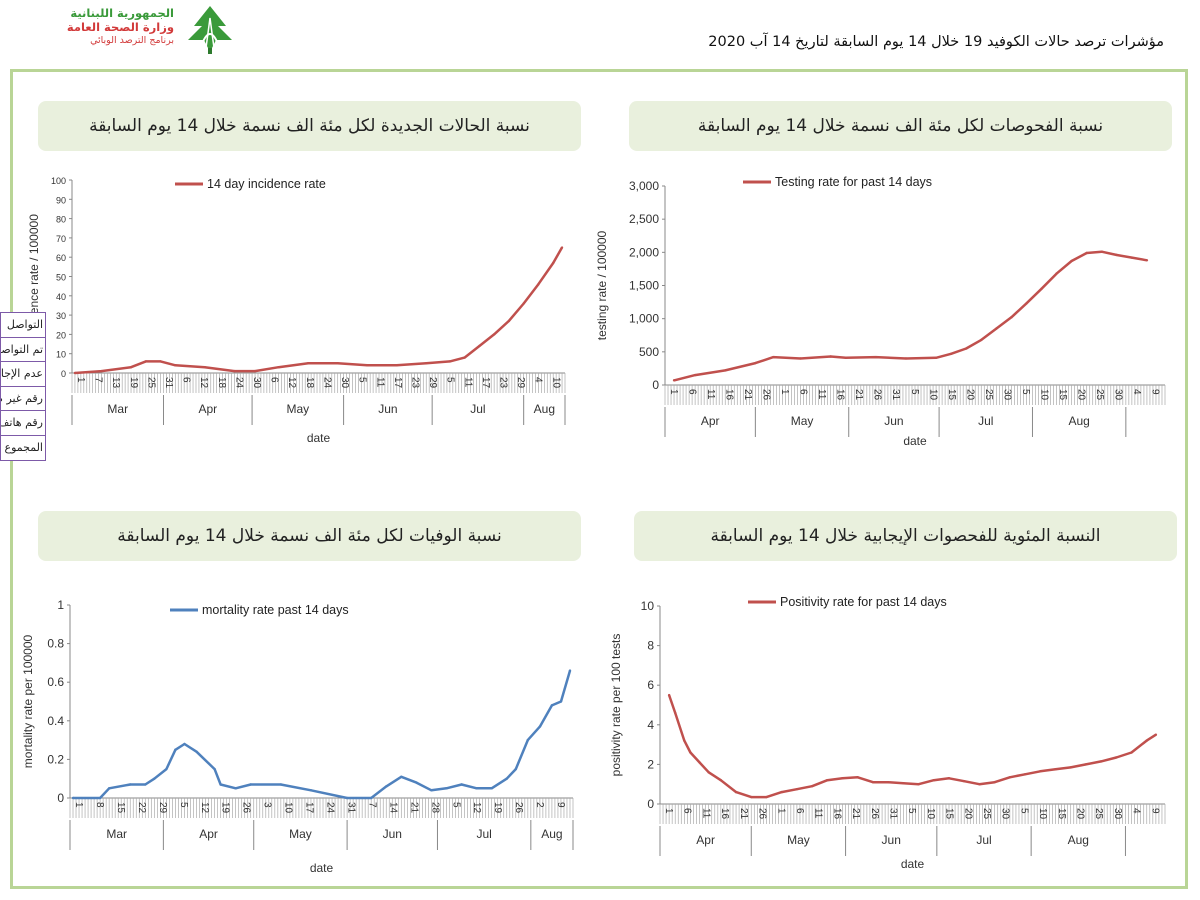 This screenshot has height=900, width=1200. I want to click on legend-label: 14 day incidence rate, so click(266, 184).